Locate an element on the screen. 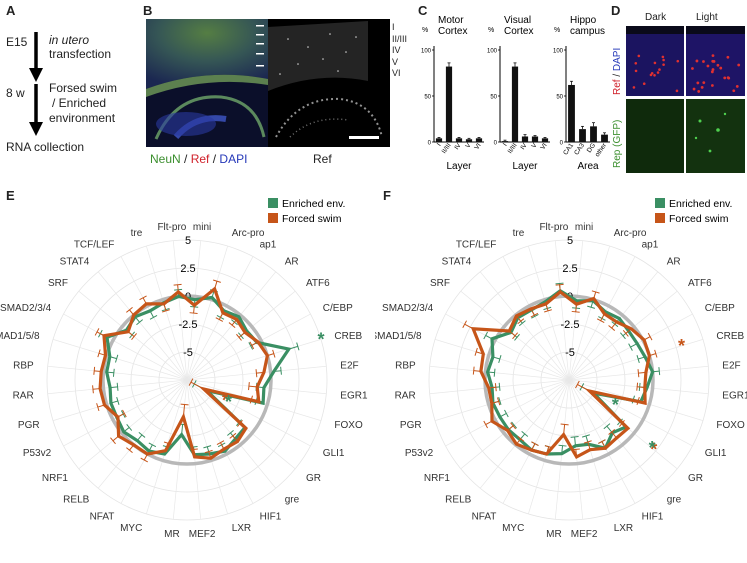  panel-d-micrographs is located at coordinates (685, 99).